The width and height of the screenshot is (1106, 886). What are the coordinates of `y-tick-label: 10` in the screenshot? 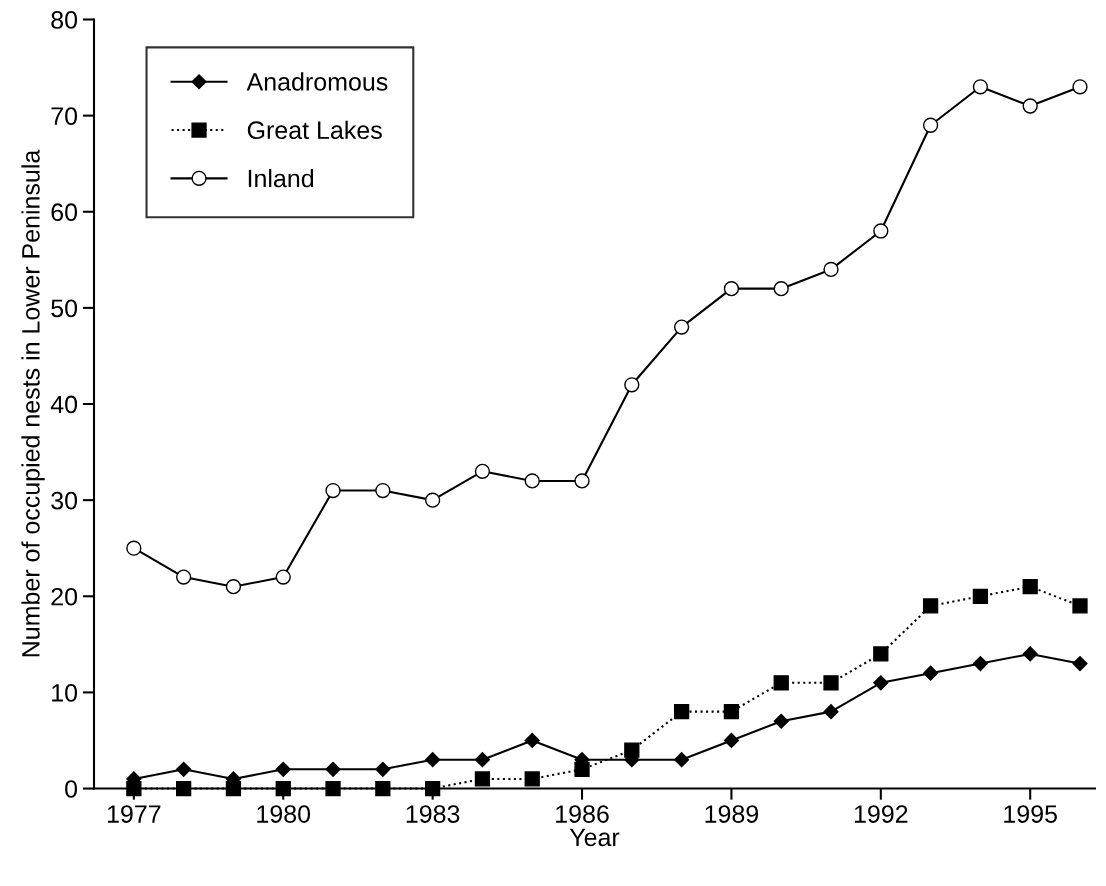 It's located at (65, 693).